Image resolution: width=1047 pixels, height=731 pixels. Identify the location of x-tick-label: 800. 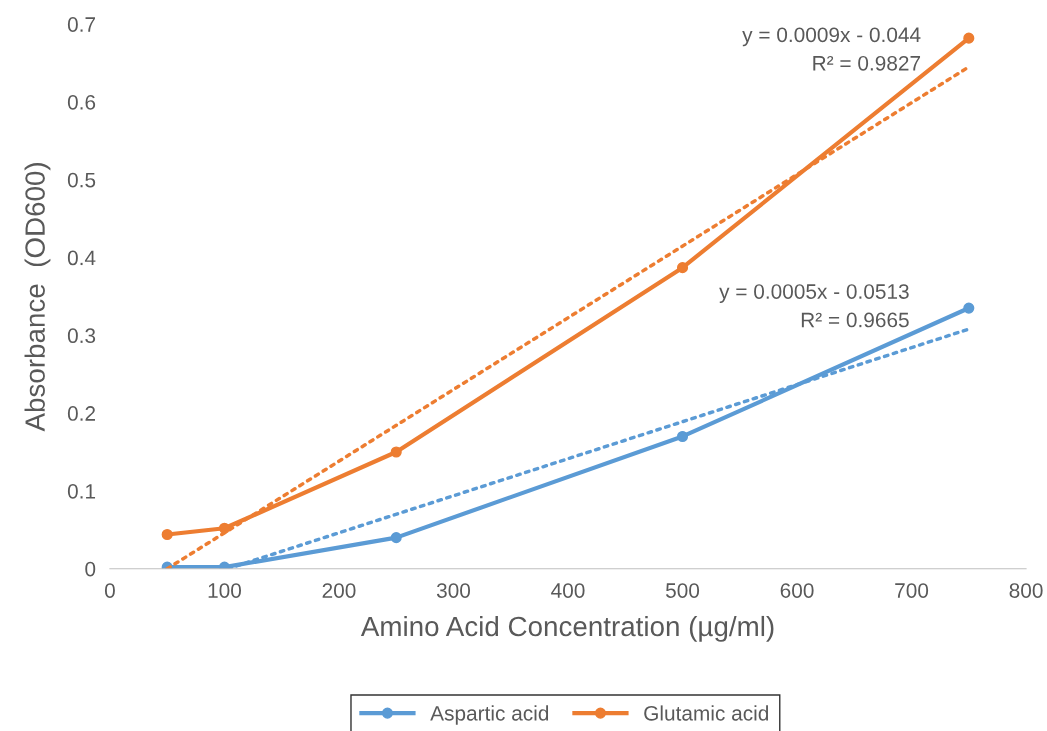
(1026, 590).